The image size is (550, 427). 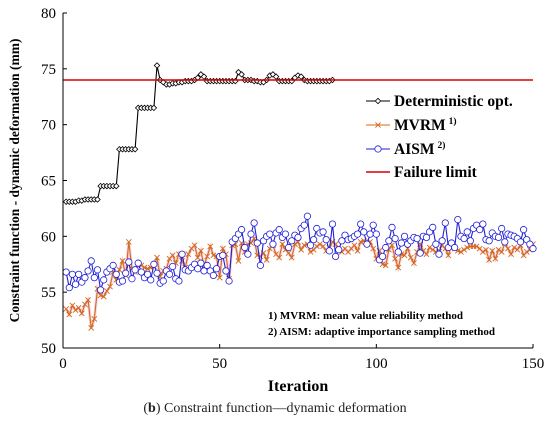 What do you see at coordinates (48, 237) in the screenshot?
I see `y-tick-label: 60` at bounding box center [48, 237].